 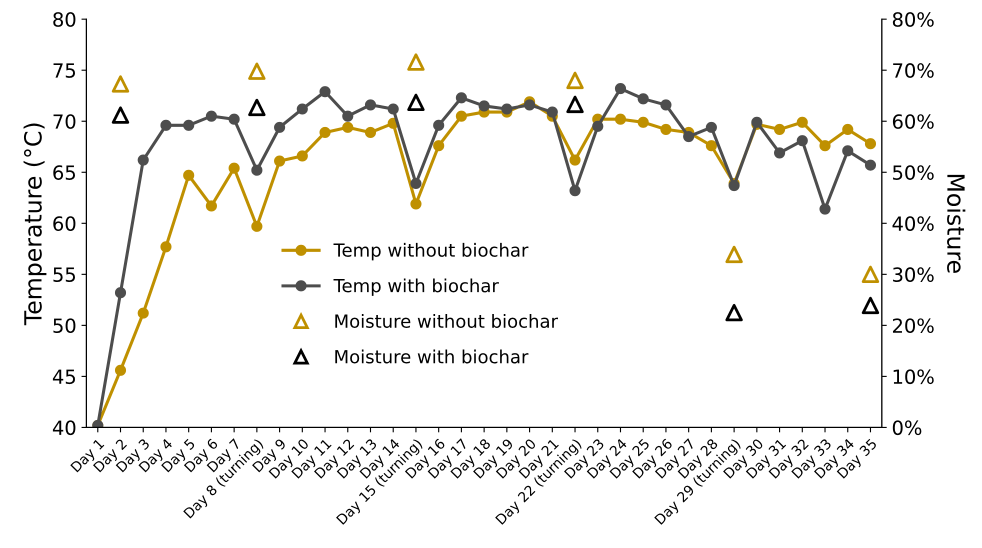 I want to click on y2-tick-label: 70%, so click(x=913, y=70).